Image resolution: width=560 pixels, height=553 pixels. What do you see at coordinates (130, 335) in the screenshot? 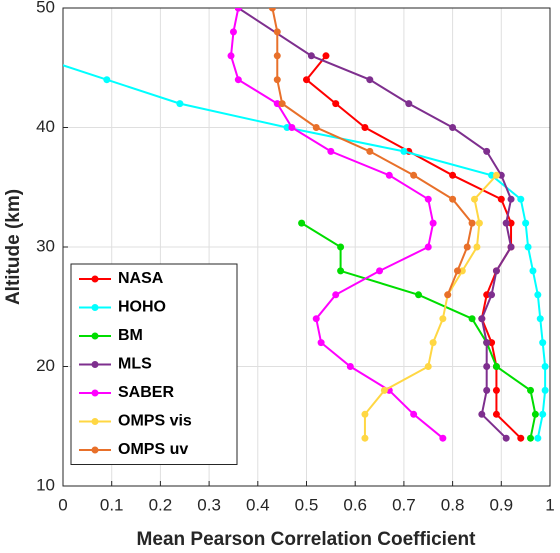
I see `legend-label: BM` at bounding box center [130, 335].